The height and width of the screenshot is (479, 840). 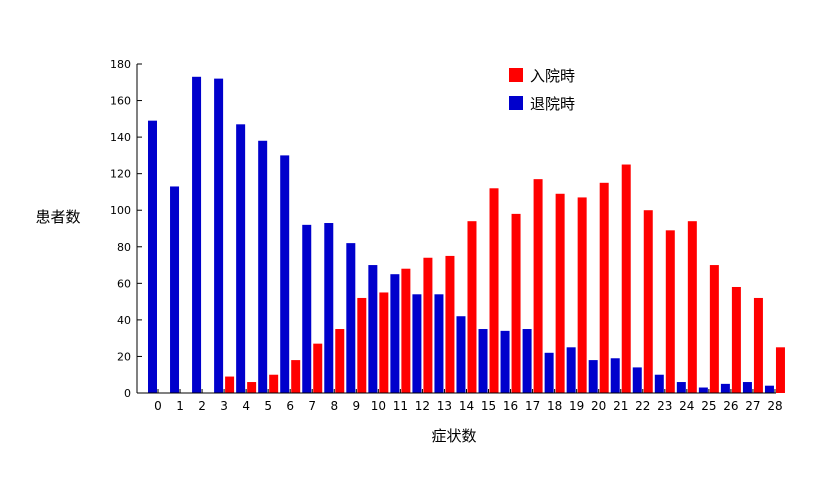 What do you see at coordinates (400, 406) in the screenshot?
I see `x-tick-label: 11` at bounding box center [400, 406].